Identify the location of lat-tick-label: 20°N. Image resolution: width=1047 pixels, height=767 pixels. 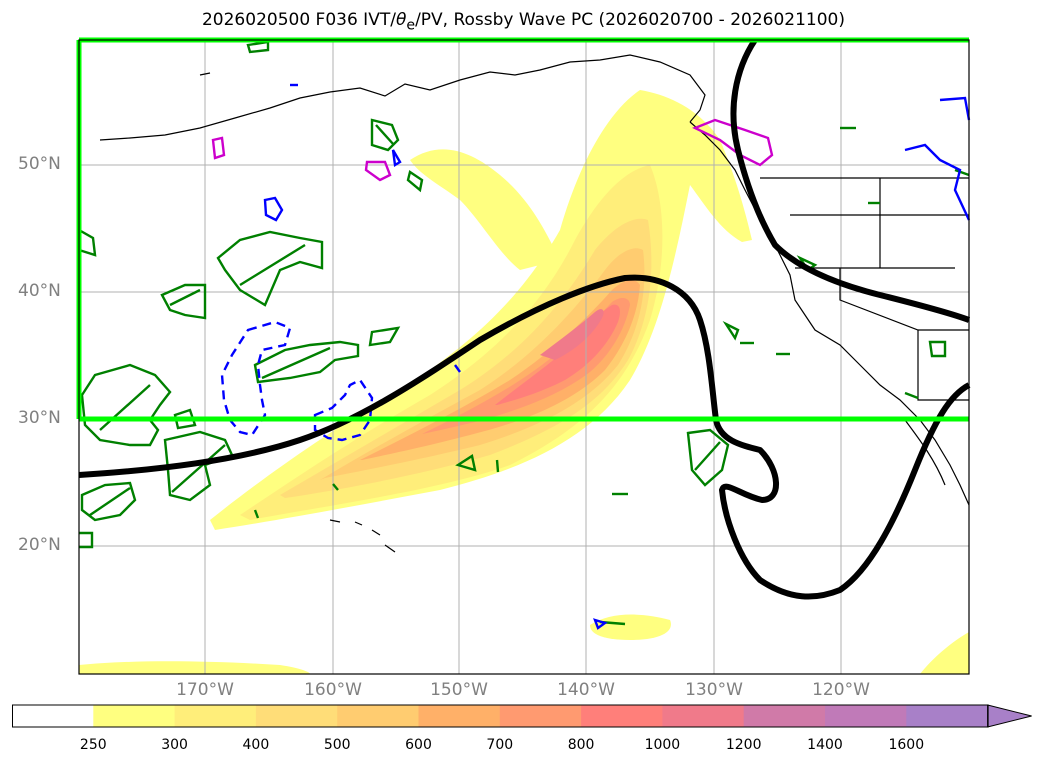
(39, 545).